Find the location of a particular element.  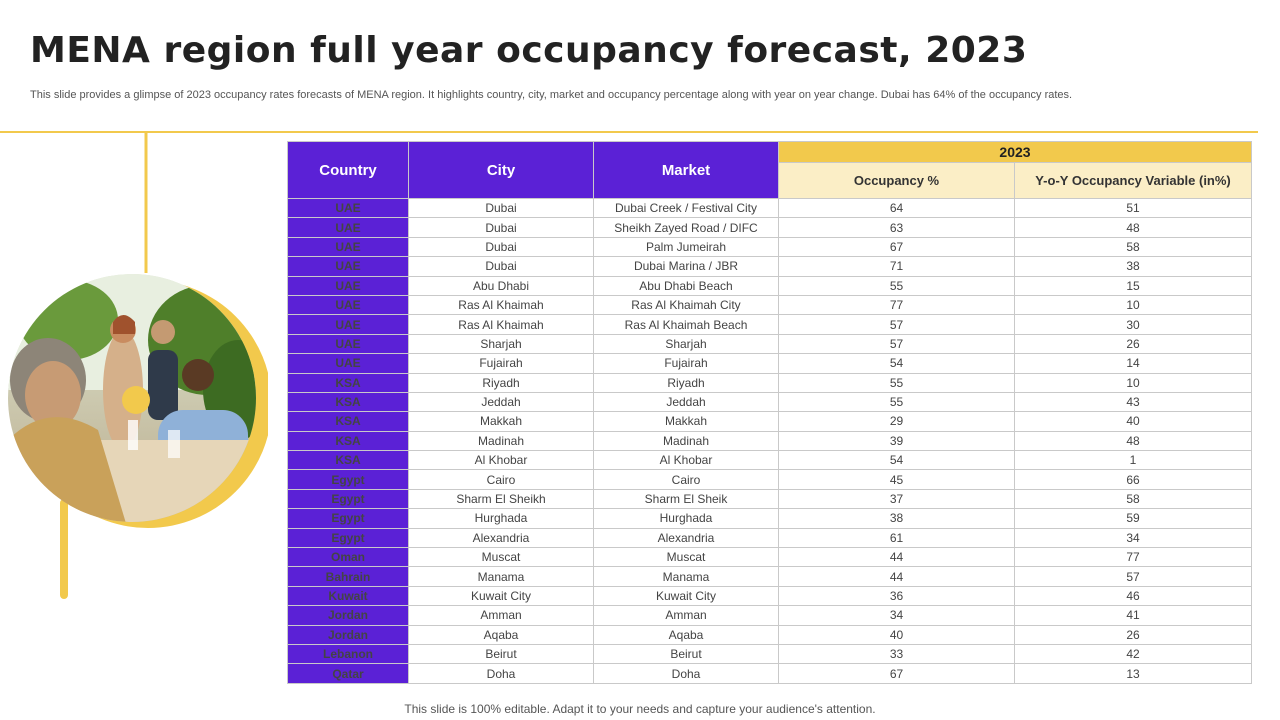

cell-market: Manama is located at coordinates (686, 576).